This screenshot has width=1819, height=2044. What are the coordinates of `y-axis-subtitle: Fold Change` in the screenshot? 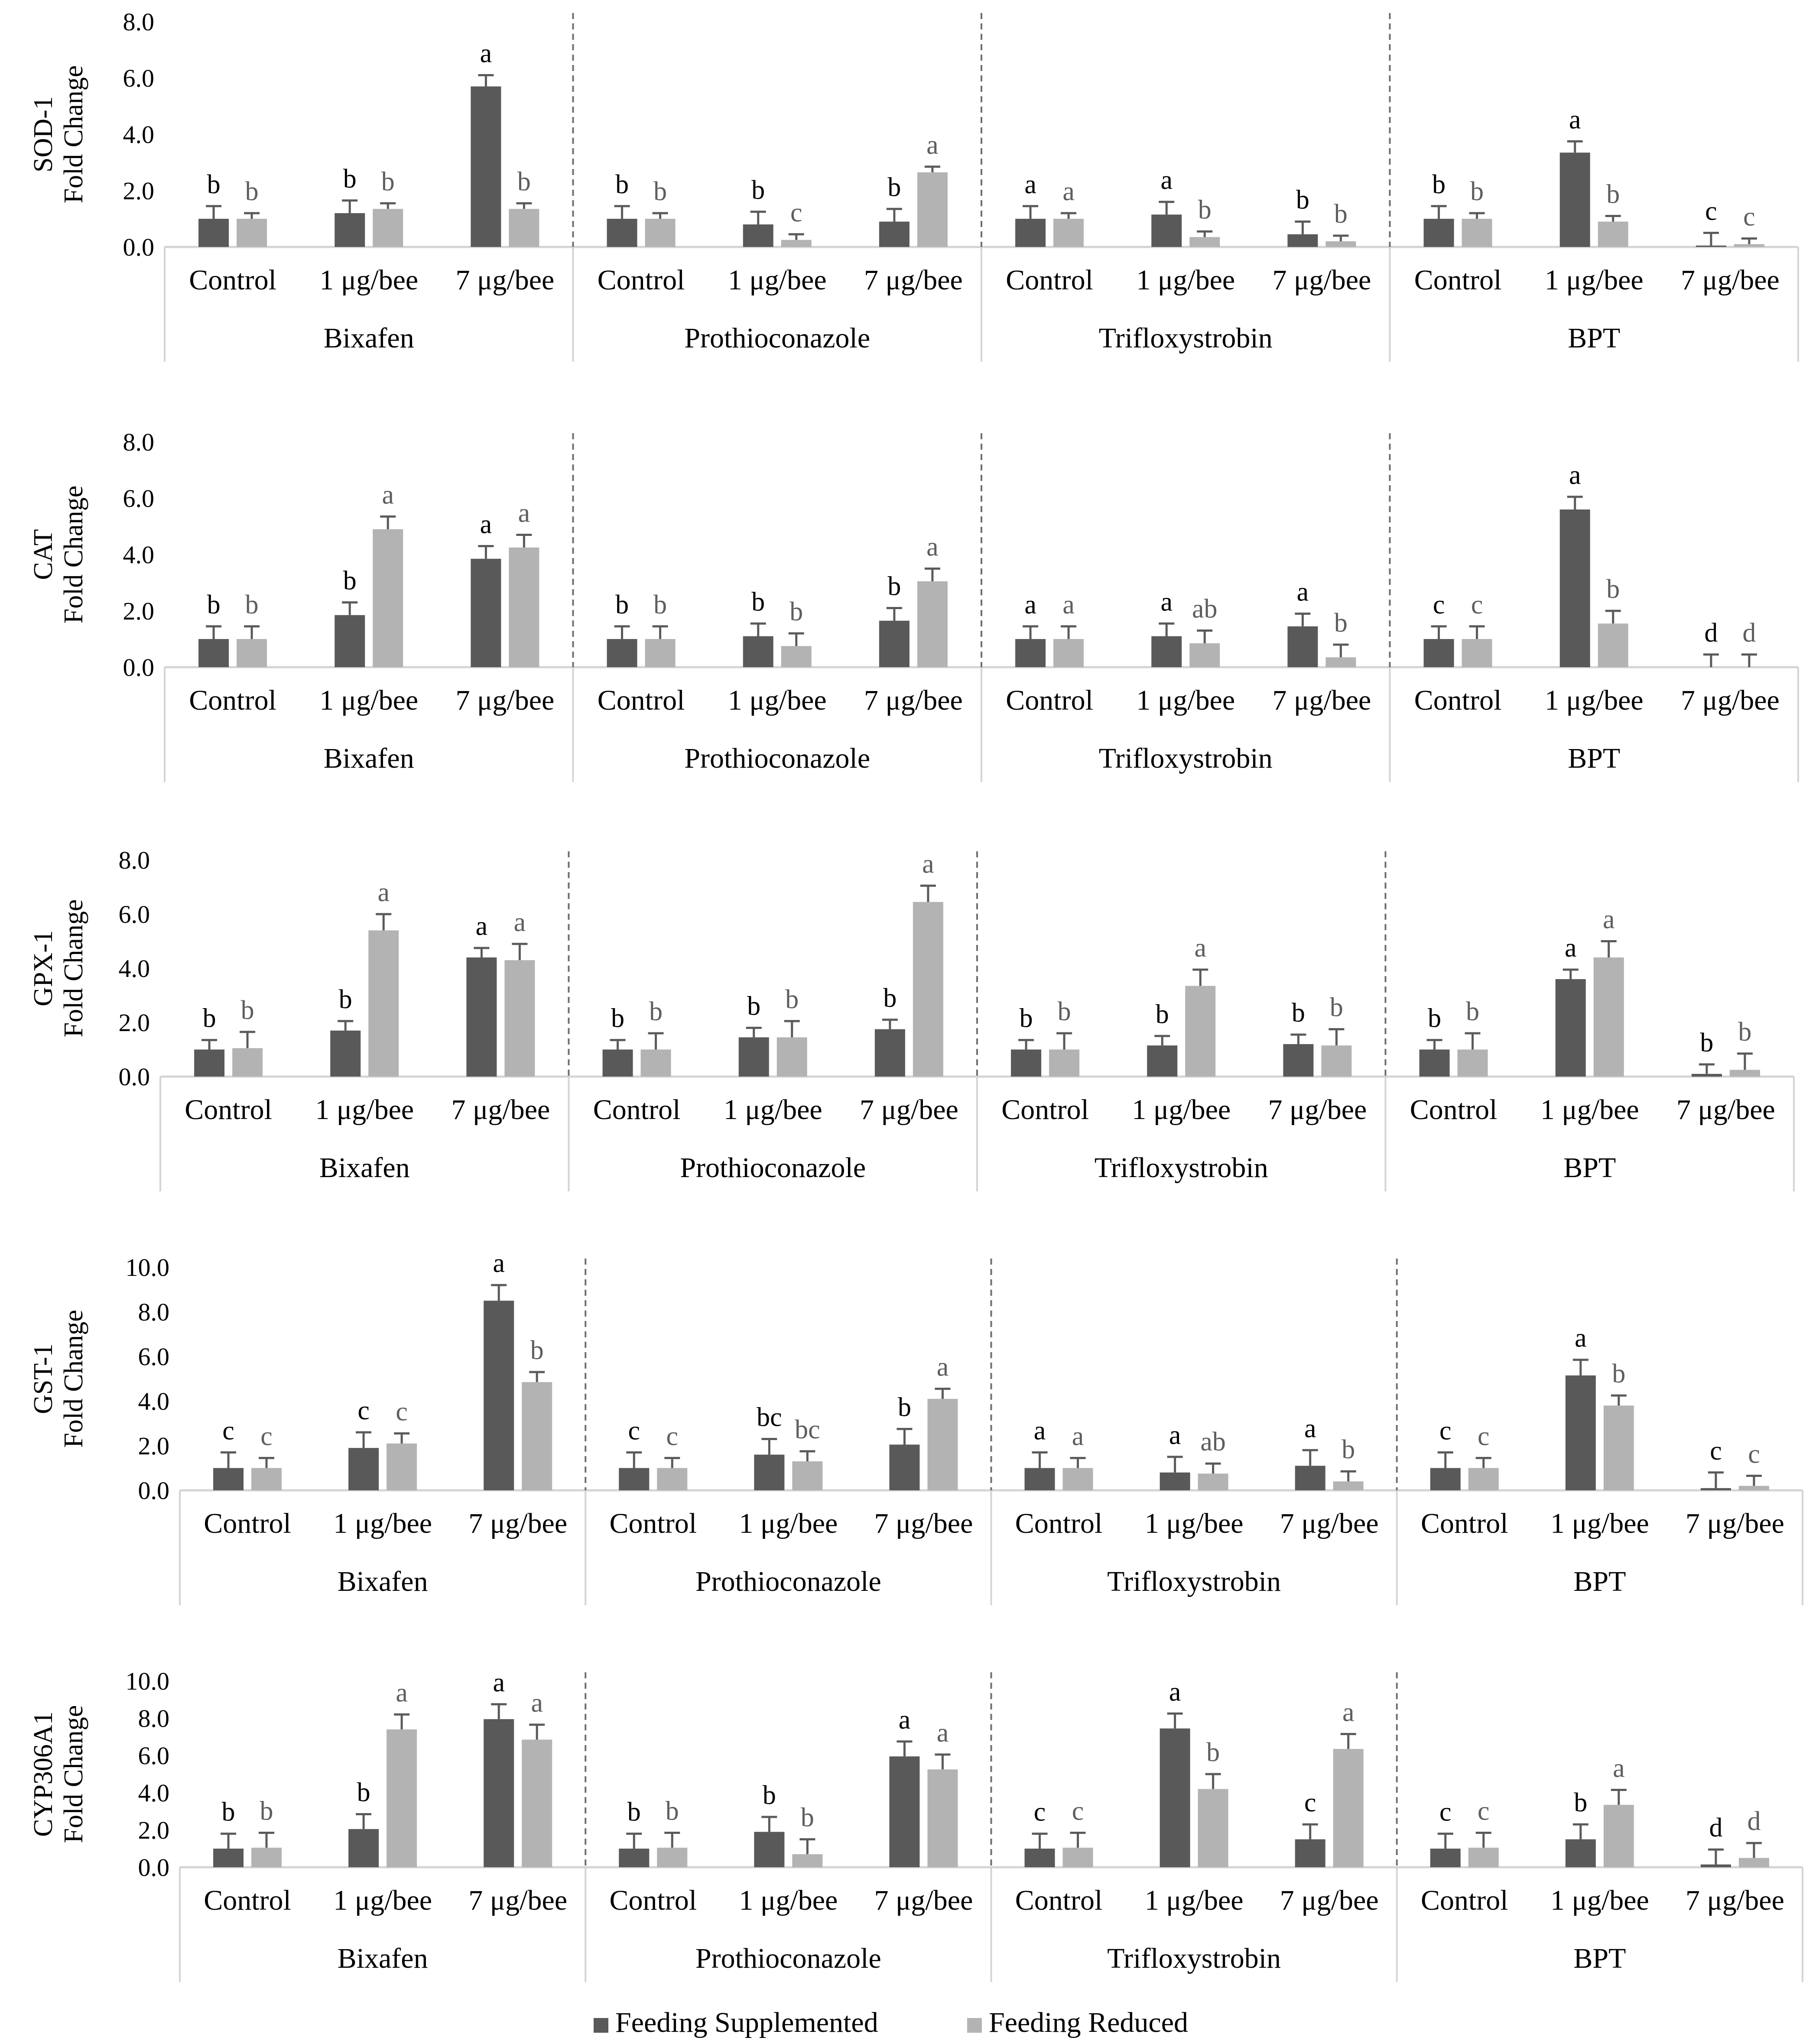 It's located at (73, 969).